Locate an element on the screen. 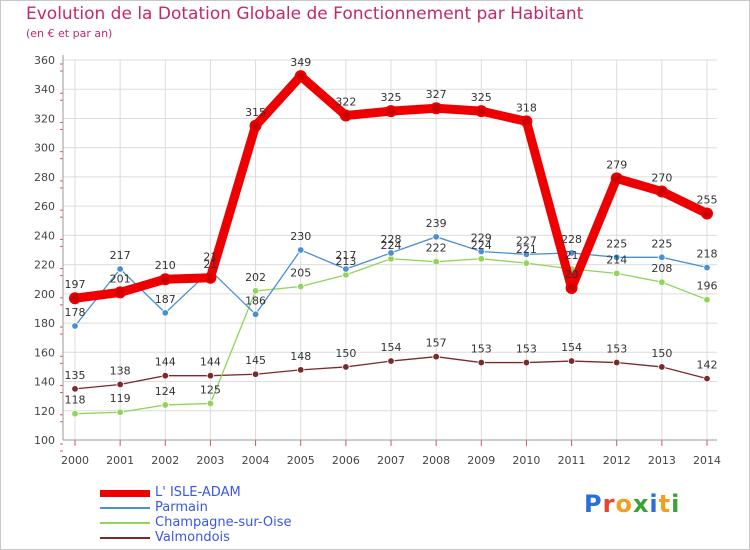 The height and width of the screenshot is (550, 750). legend-label: Valmondois is located at coordinates (192, 537).